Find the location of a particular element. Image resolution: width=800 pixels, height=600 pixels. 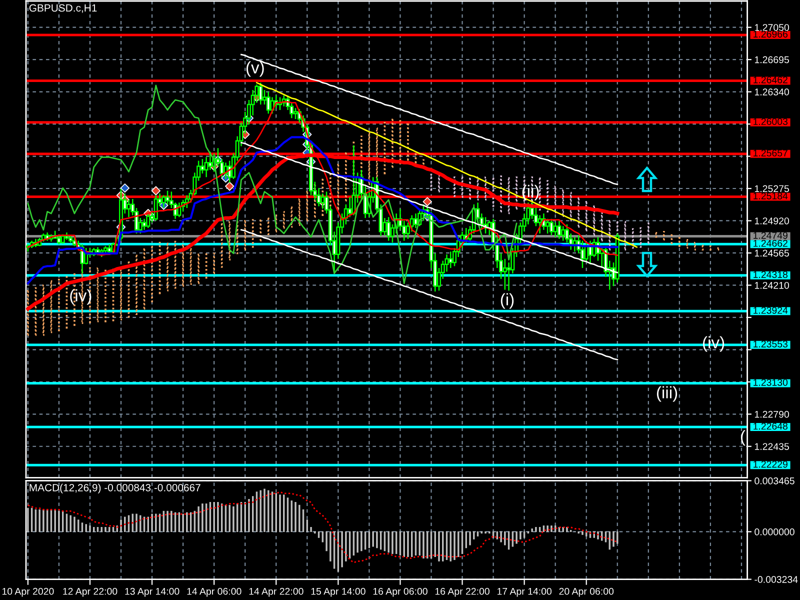

x-tick-label: 16 Apr 06:00 is located at coordinates (400, 592).